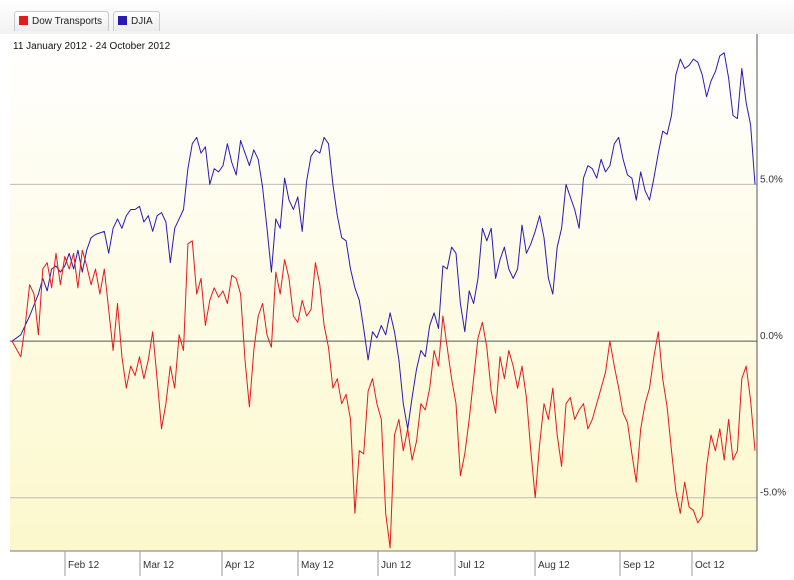 The height and width of the screenshot is (580, 794). Describe the element at coordinates (92, 46) in the screenshot. I see `date-range-label: 11 January 2012 - 24 October 2012` at that location.